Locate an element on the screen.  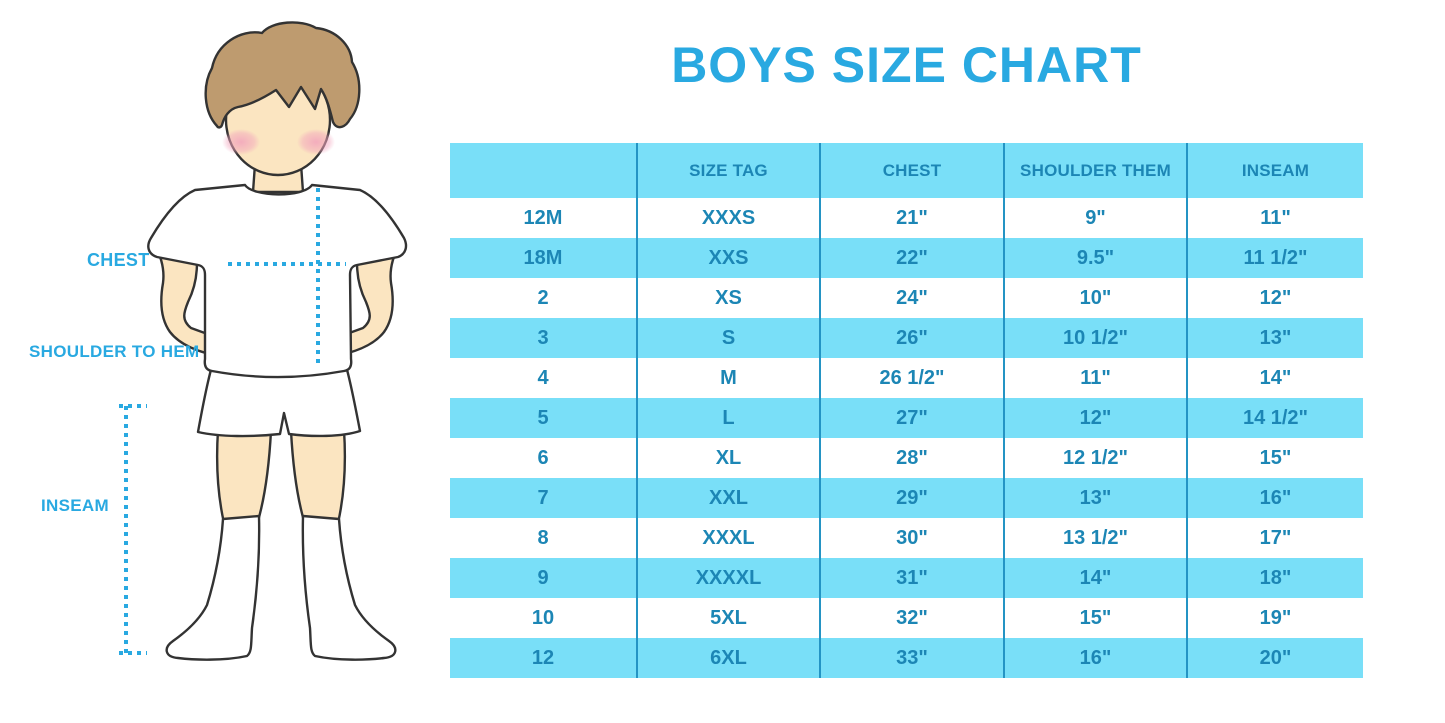
table-cell: L is located at coordinates (728, 418).